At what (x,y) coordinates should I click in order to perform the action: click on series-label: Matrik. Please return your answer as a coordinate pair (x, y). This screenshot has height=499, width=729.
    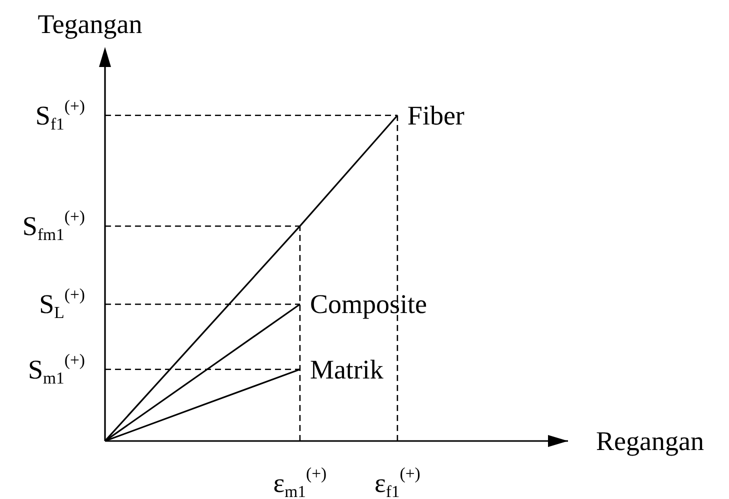
    Looking at the image, I should click on (347, 369).